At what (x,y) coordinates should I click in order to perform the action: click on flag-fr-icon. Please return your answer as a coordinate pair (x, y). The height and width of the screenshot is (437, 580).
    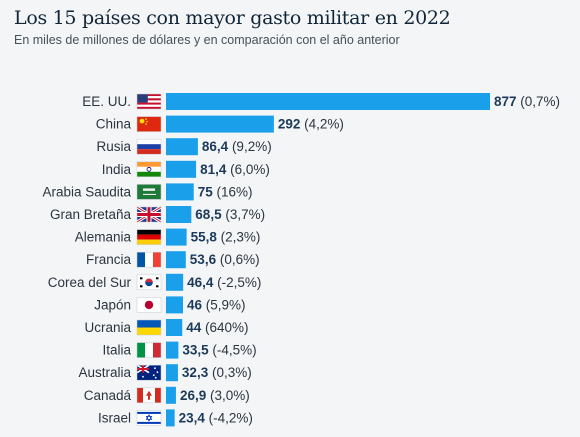
    Looking at the image, I should click on (149, 259).